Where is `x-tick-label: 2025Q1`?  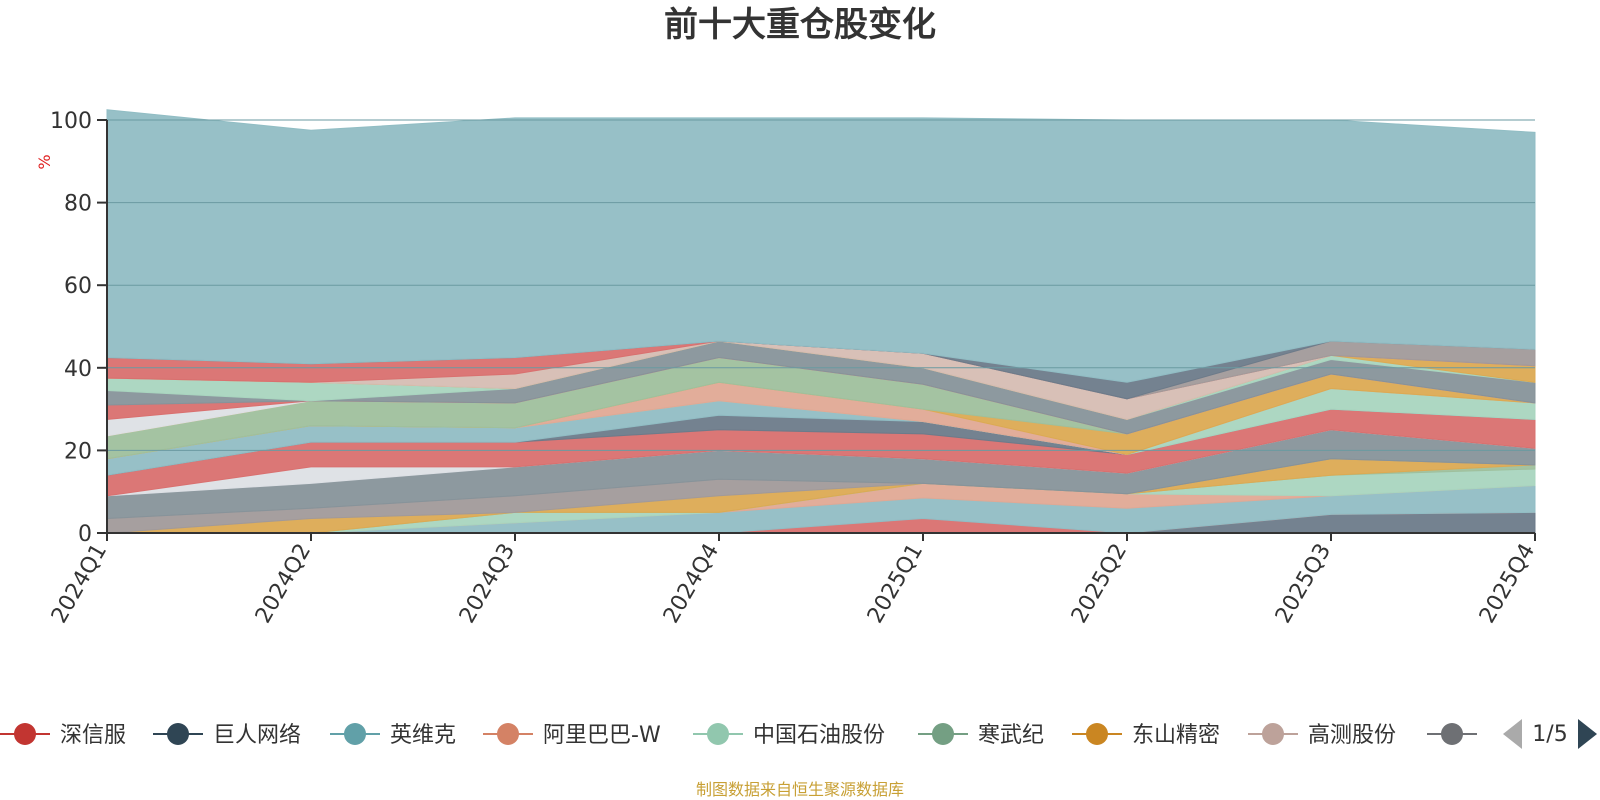 x-tick-label: 2025Q1 is located at coordinates (895, 584).